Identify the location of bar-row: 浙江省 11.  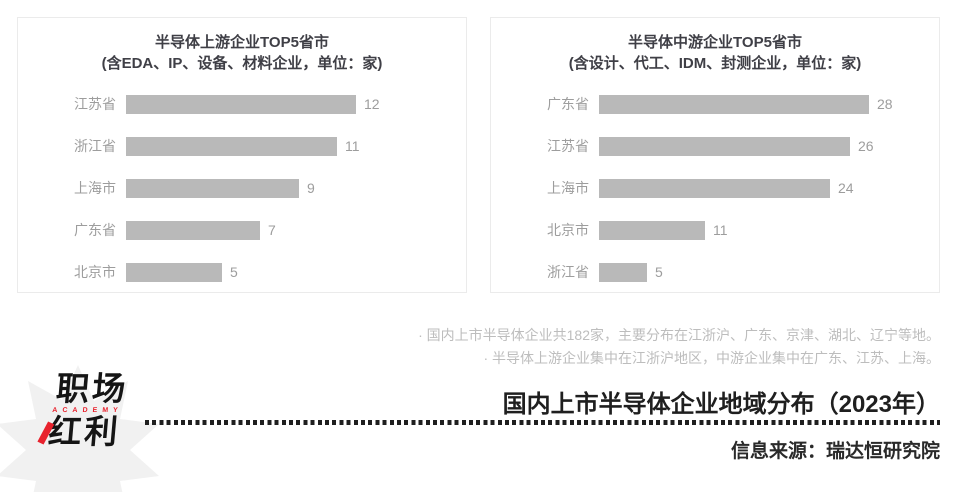
(242, 146).